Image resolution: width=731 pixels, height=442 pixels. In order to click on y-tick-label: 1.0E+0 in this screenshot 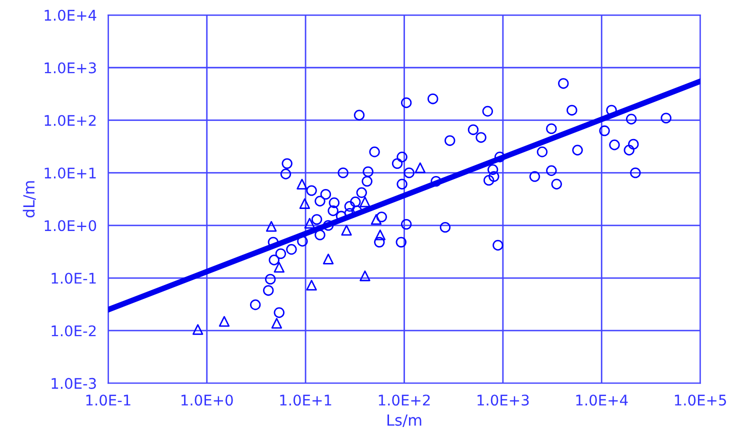, I will do `click(70, 226)`.